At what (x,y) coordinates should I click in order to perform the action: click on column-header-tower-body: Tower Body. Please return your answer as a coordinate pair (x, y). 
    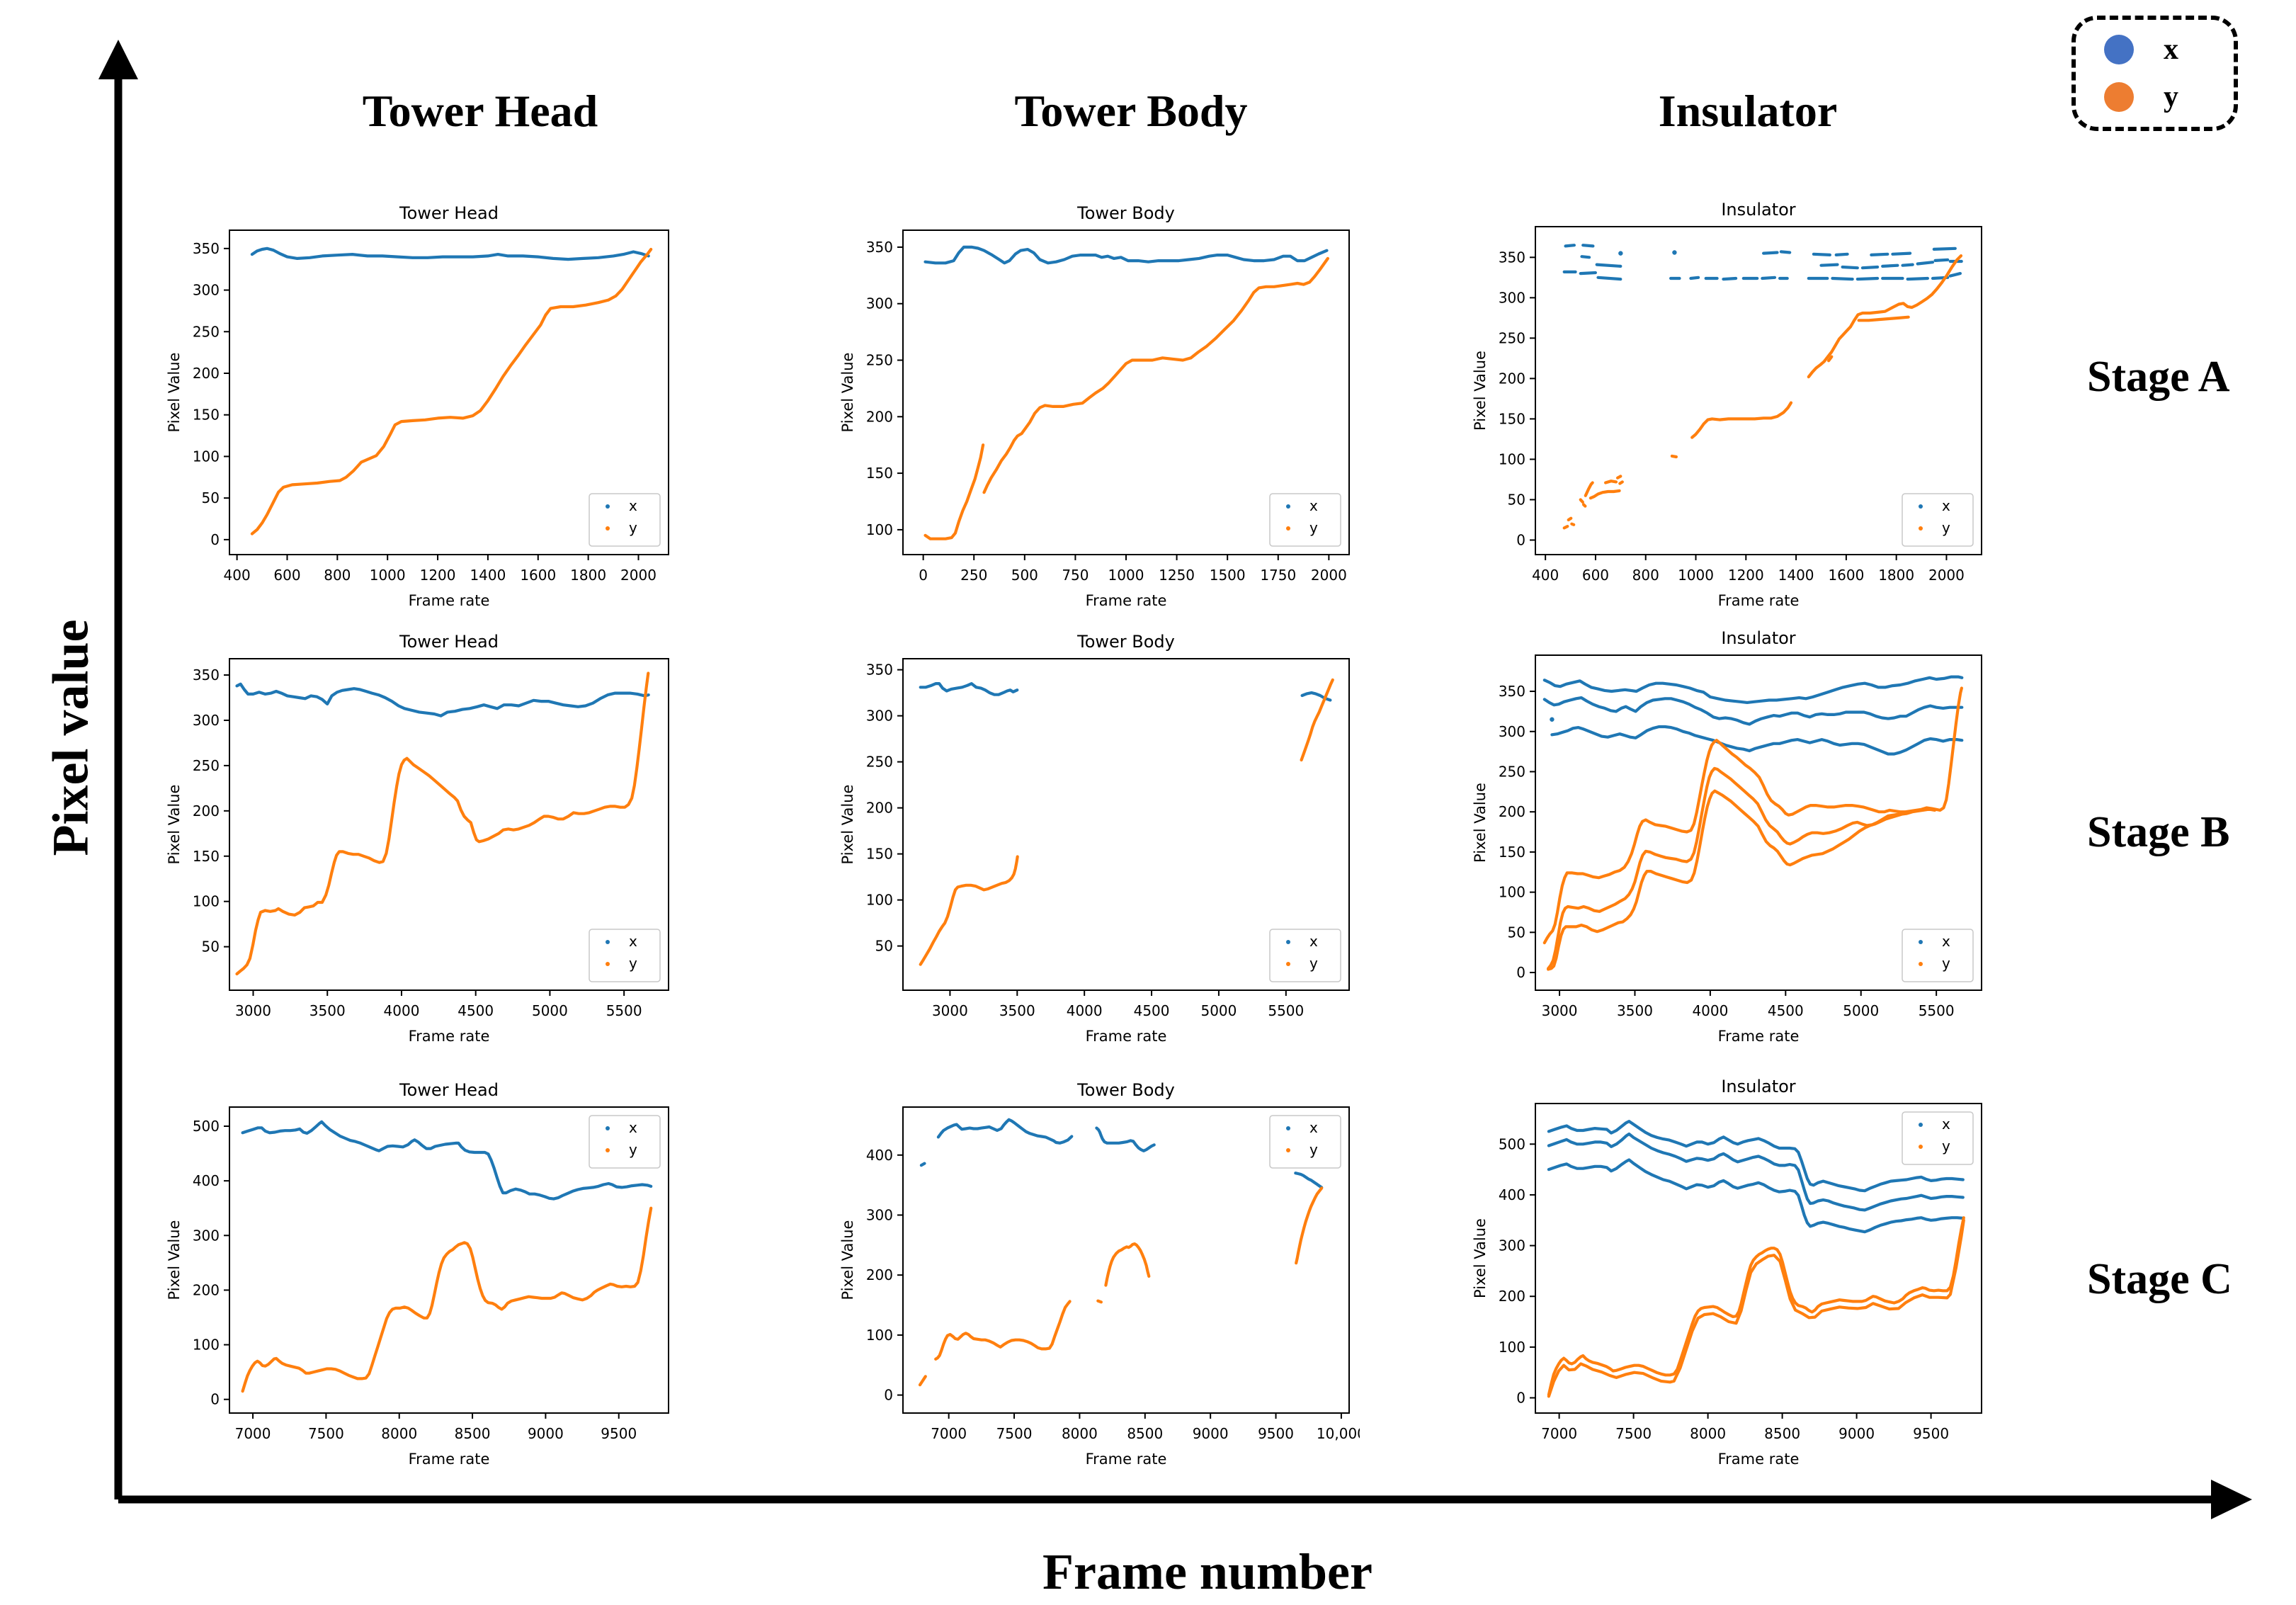
    Looking at the image, I should click on (1131, 111).